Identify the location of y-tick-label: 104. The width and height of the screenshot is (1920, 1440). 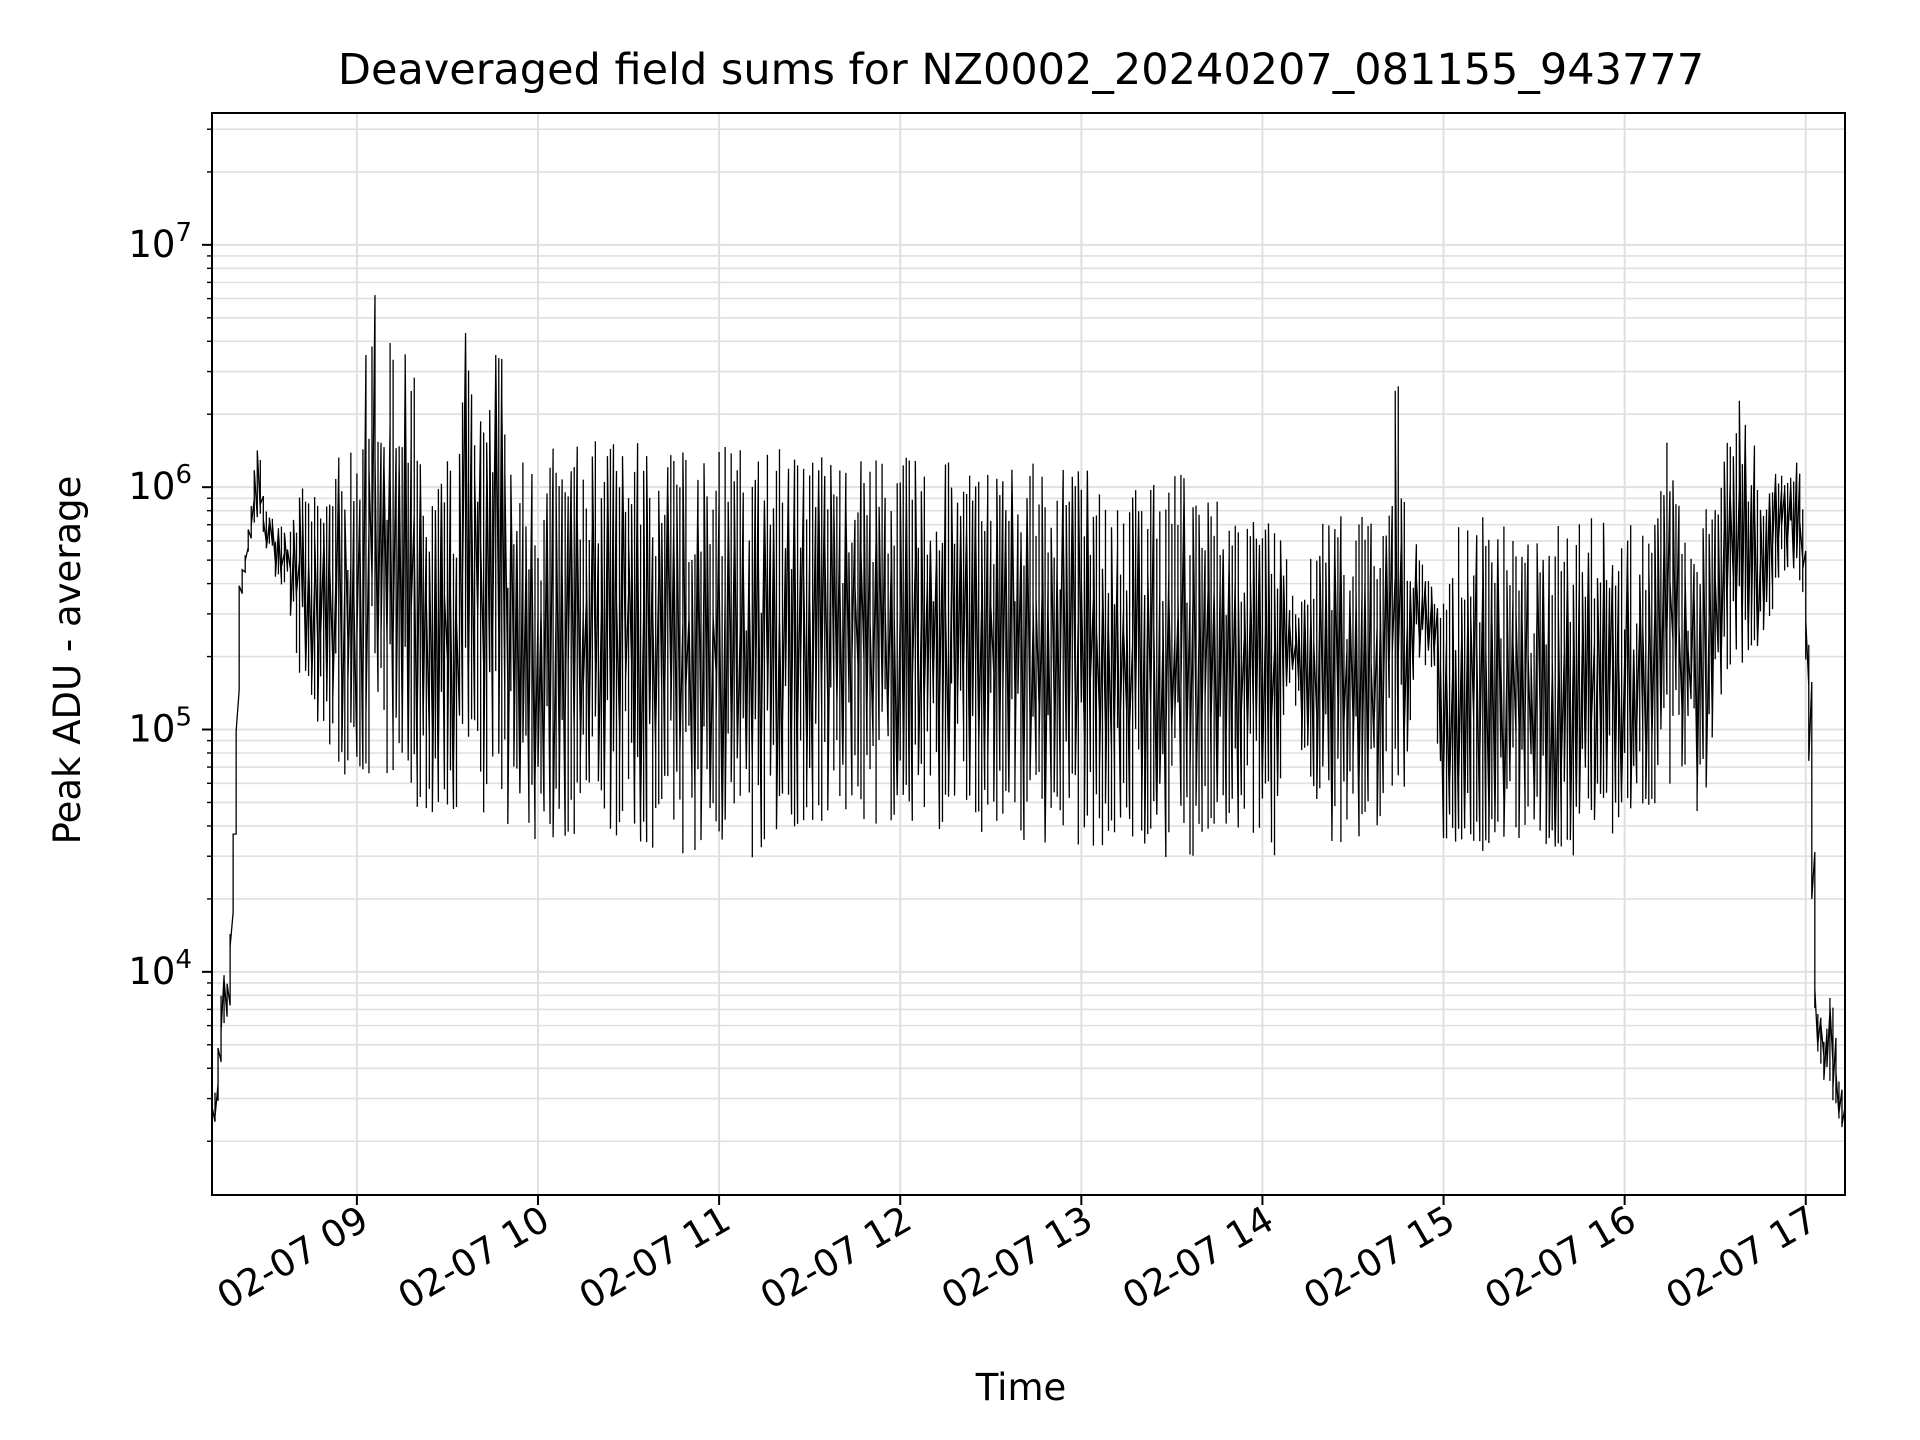
(160, 969).